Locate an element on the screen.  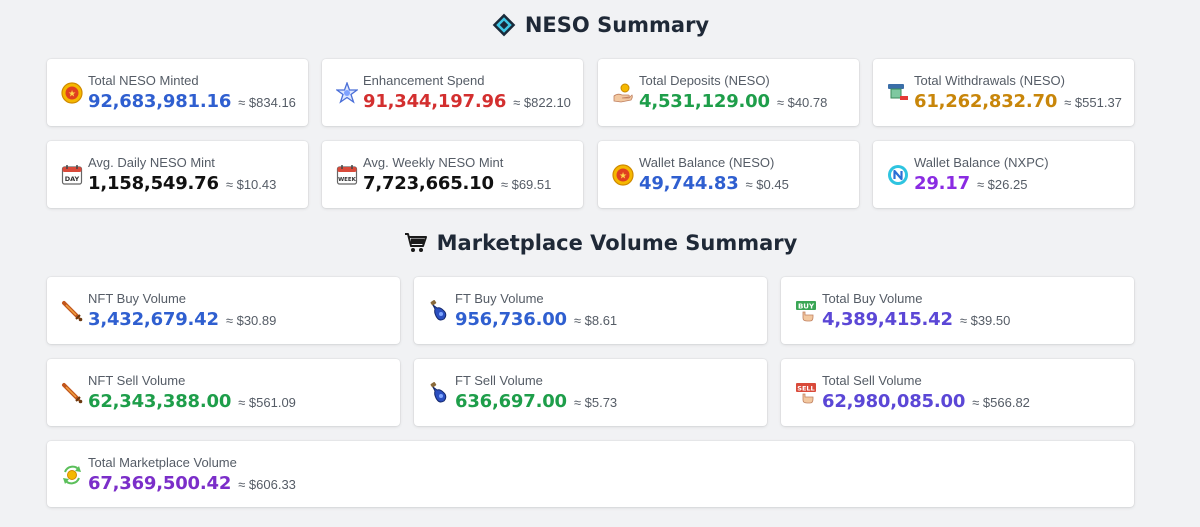
nft-sell-volume-card: NFT Sell Volume 62,343,388.00 ≈ $561.09 is located at coordinates (223, 392).